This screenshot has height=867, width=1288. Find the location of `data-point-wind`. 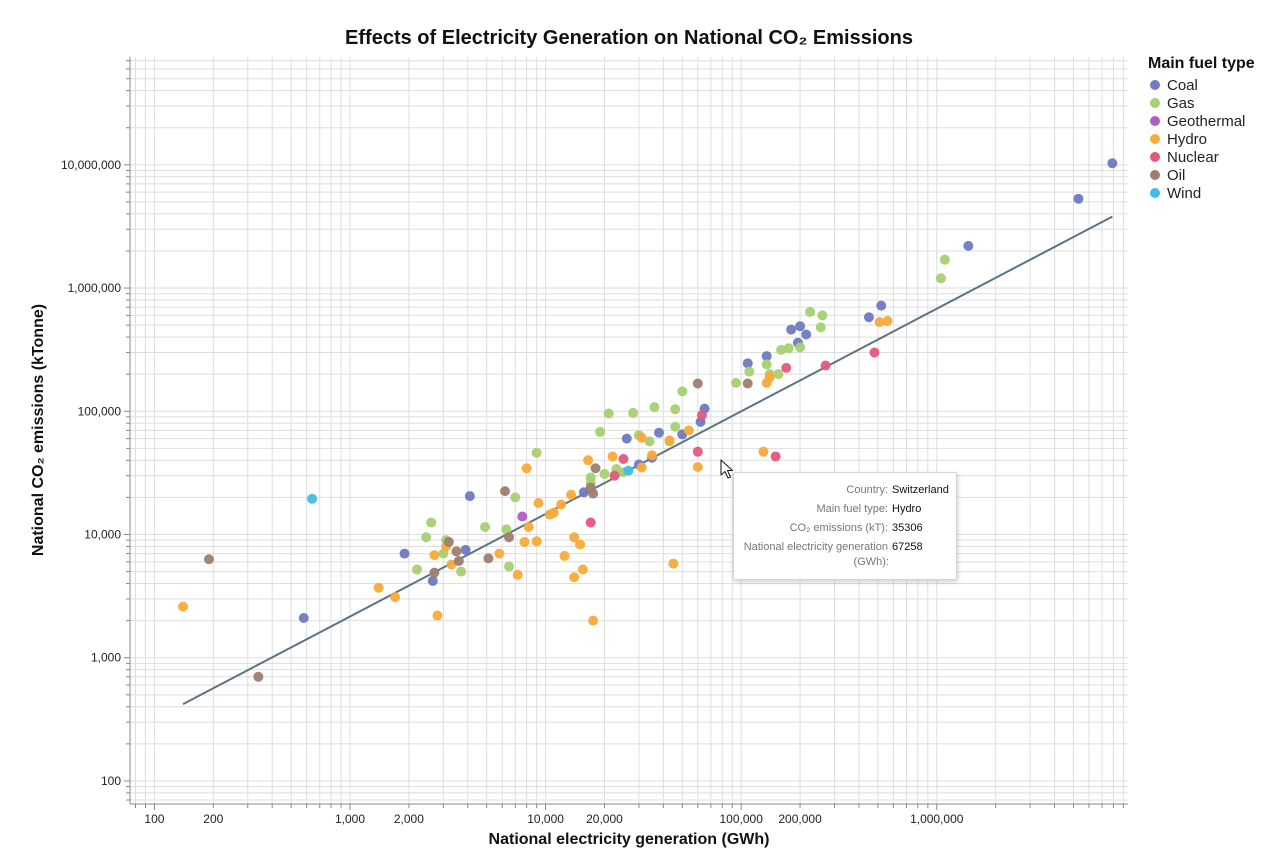

data-point-wind is located at coordinates (628, 470).